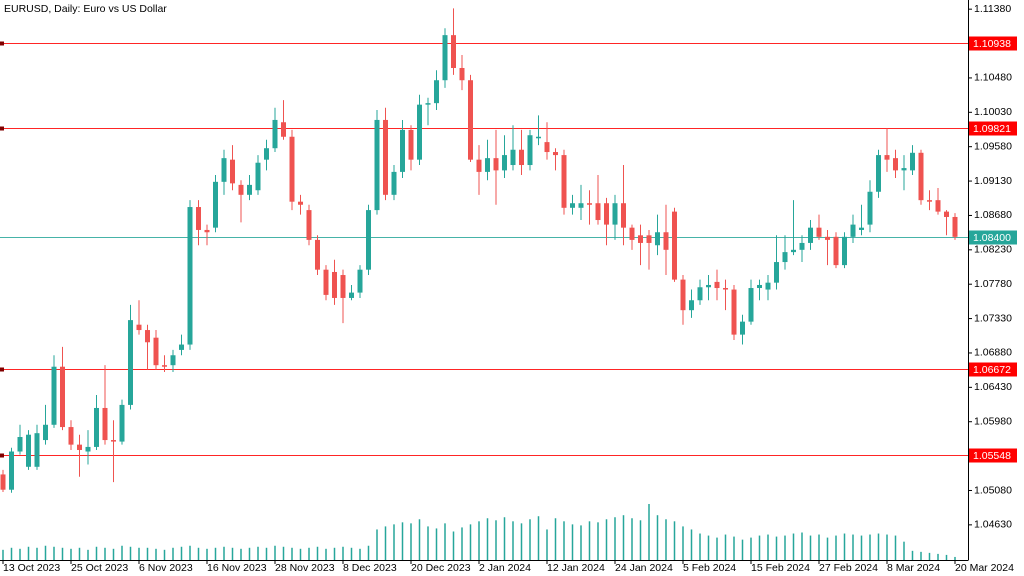 The height and width of the screenshot is (576, 1024). What do you see at coordinates (370, 568) in the screenshot?
I see `x-tick-label: 8 Dec 2023` at bounding box center [370, 568].